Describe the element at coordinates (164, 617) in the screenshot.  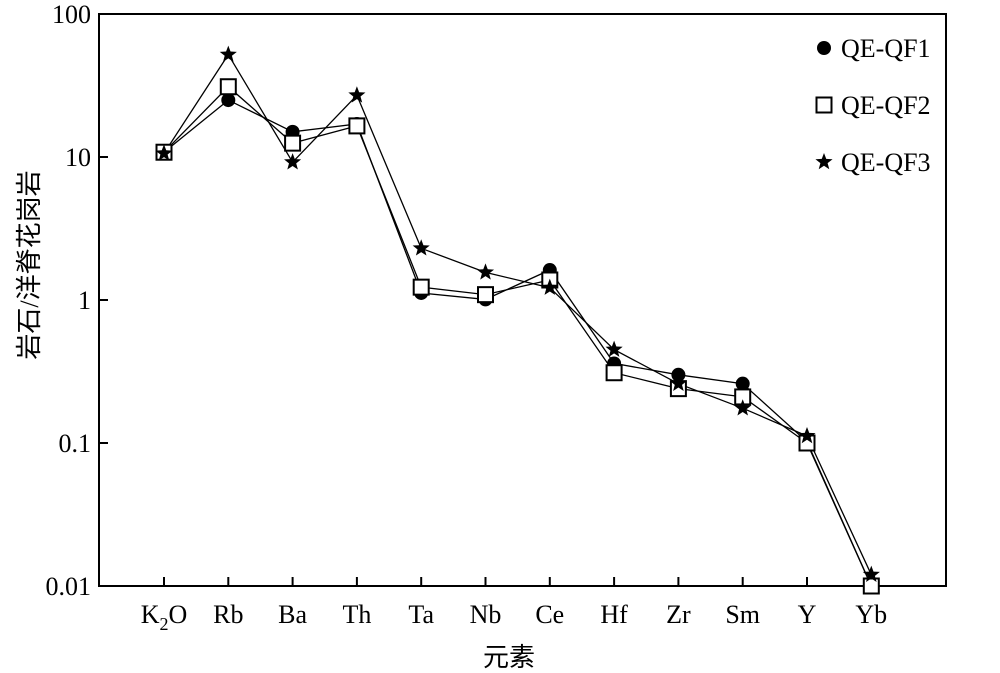
I see `x-tick-label: K2O` at that location.